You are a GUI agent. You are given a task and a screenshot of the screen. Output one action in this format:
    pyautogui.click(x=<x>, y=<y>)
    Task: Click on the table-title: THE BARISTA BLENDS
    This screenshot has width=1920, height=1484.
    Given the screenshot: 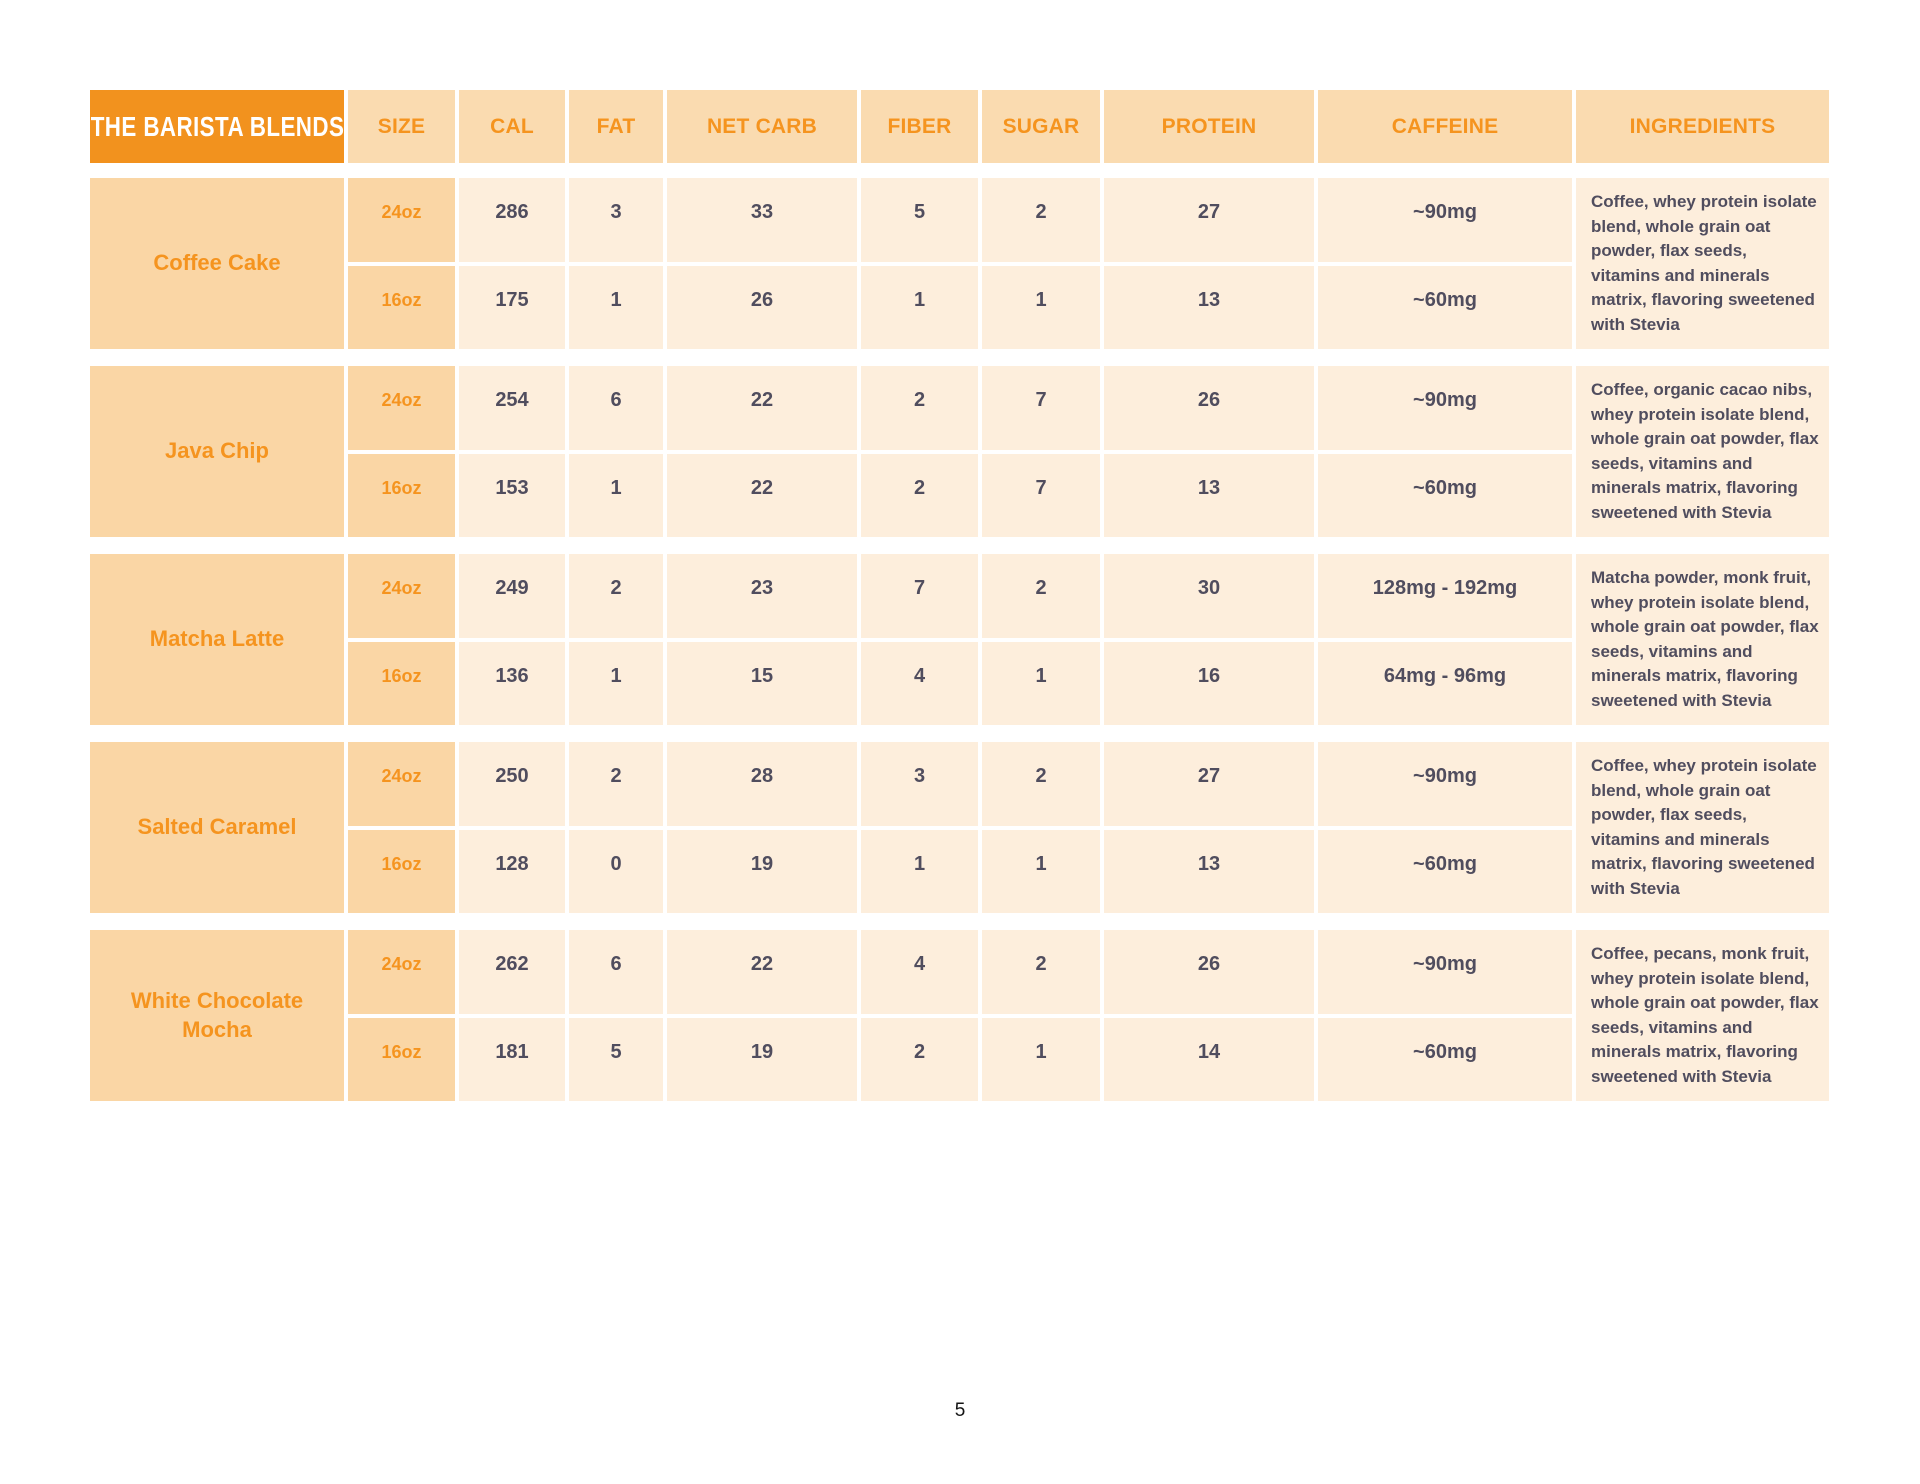 What is the action you would take?
    pyautogui.click(x=217, y=126)
    